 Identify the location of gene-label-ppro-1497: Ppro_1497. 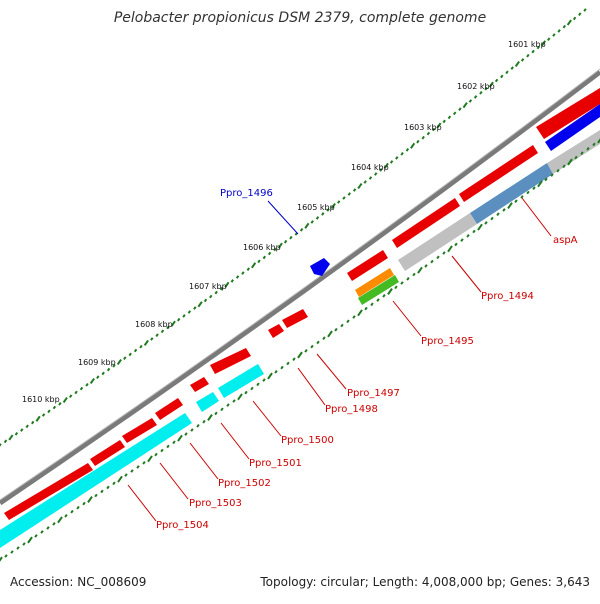
(373, 393).